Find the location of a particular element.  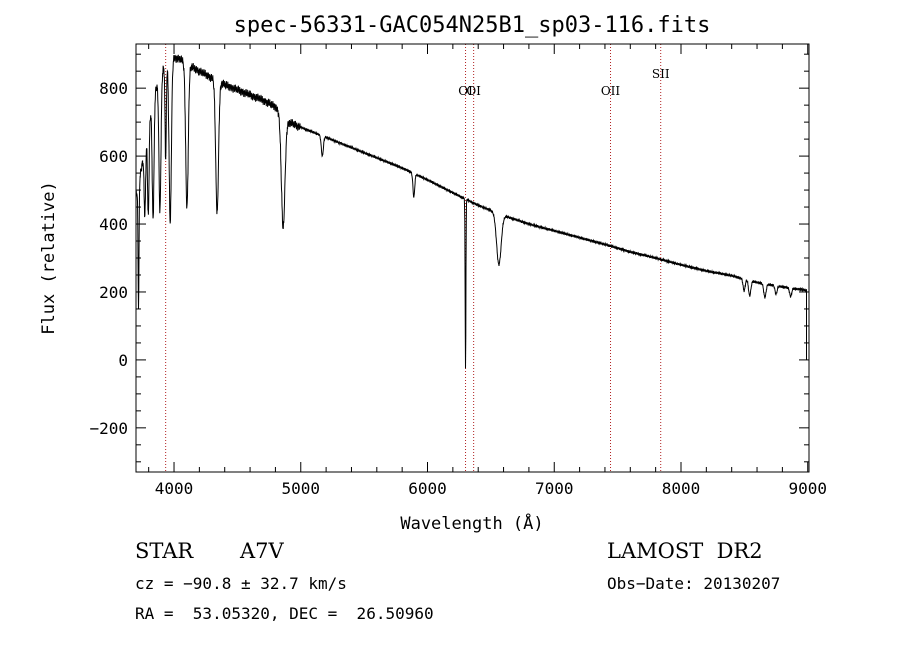

redshift-cz: cz = −90.8 ± 32.7 km/s is located at coordinates (241, 583).